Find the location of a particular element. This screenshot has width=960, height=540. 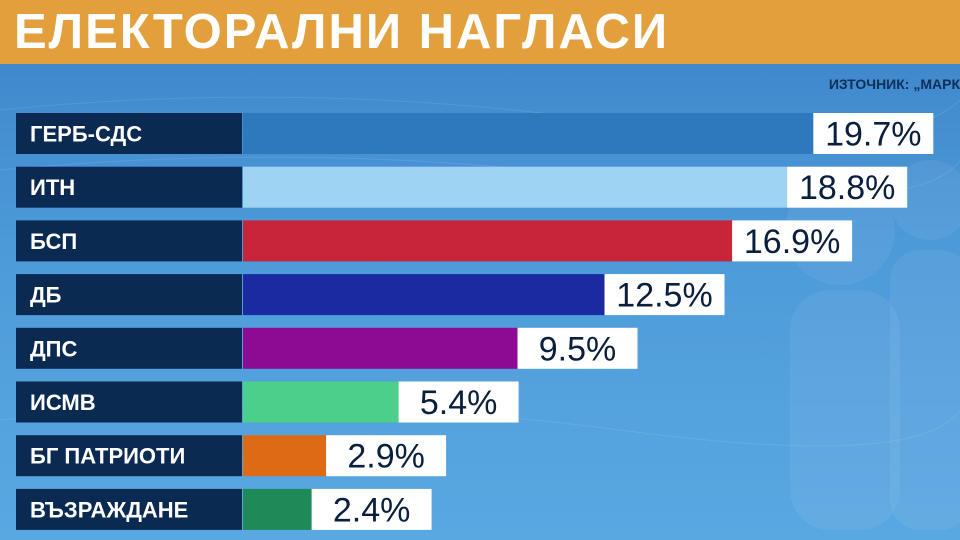

category-label: ВЪЗРАЖДАНЕ is located at coordinates (109, 509).